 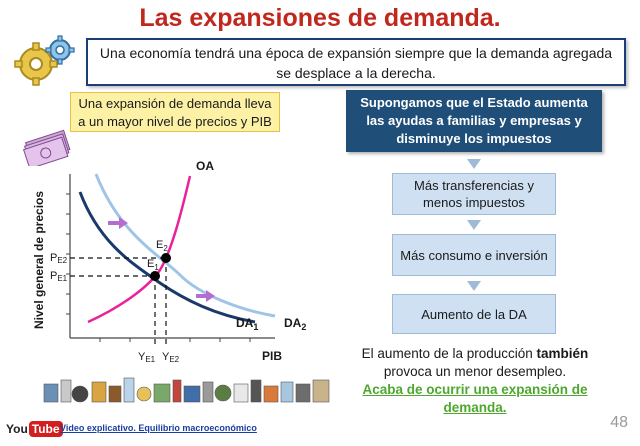 I want to click on e1-label: E1, so click(x=153, y=265).